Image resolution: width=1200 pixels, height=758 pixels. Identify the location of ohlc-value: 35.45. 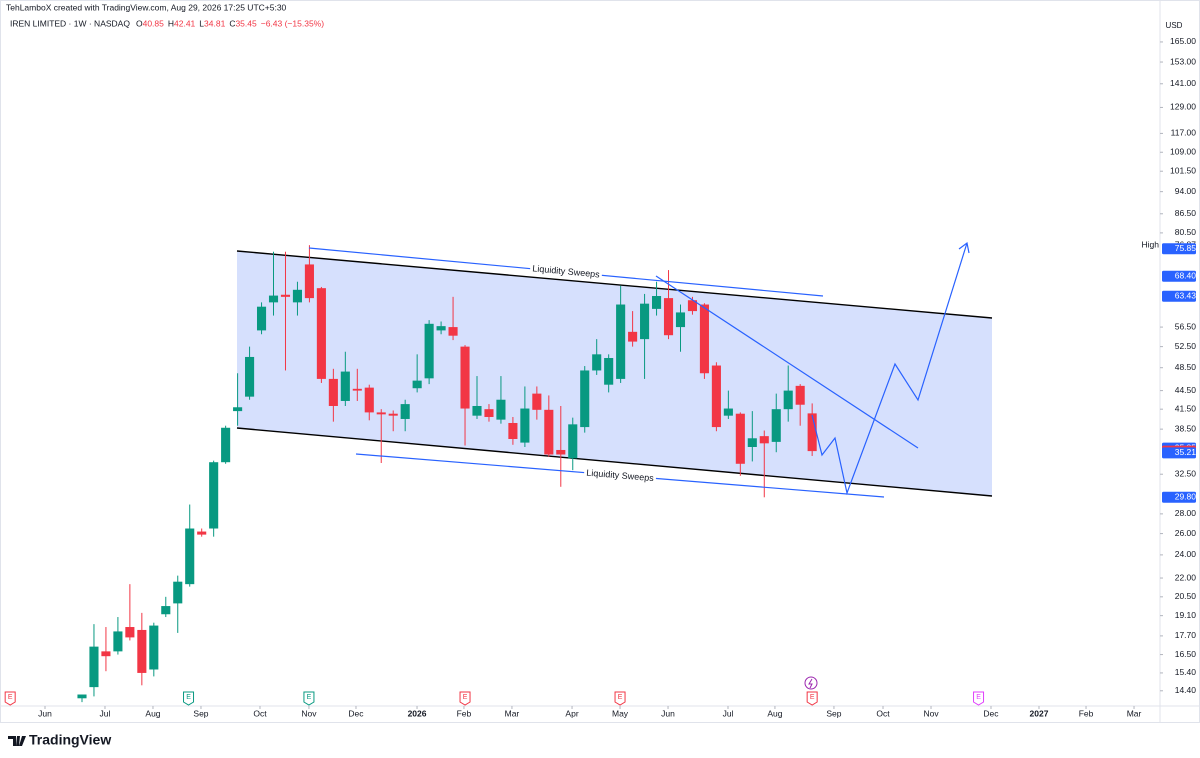
(246, 23).